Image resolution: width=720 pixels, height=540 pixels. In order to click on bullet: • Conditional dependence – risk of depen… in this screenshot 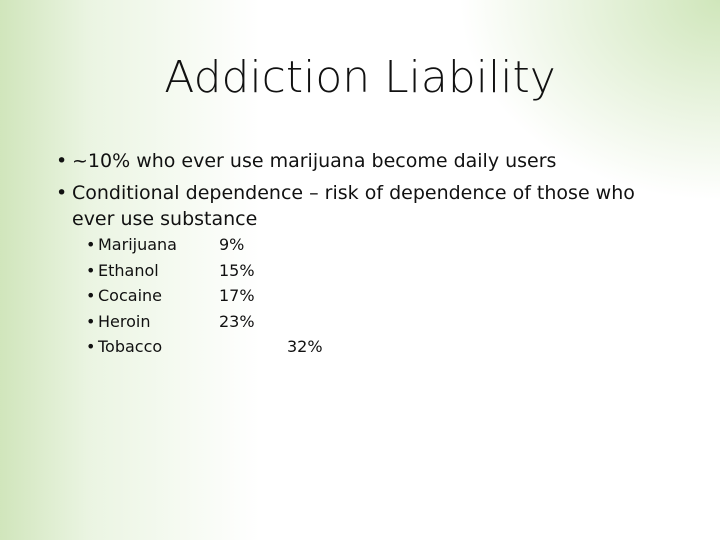, I will do `click(366, 206)`.